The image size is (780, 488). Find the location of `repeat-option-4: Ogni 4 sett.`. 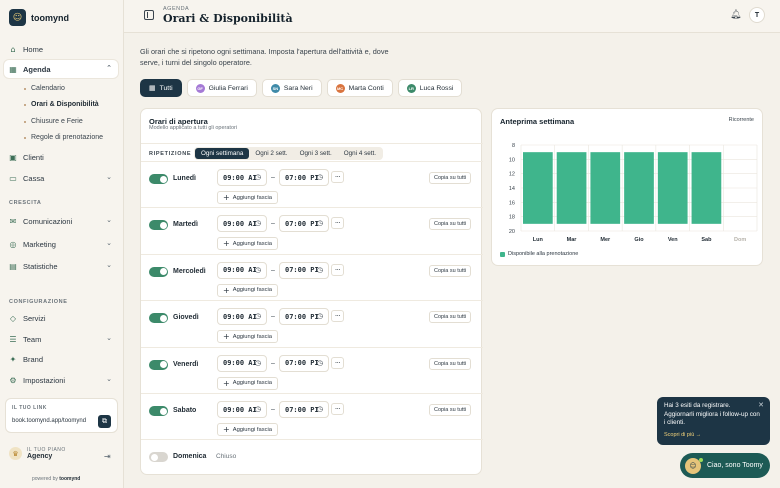

repeat-option-4: Ogni 4 sett. is located at coordinates (359, 153).